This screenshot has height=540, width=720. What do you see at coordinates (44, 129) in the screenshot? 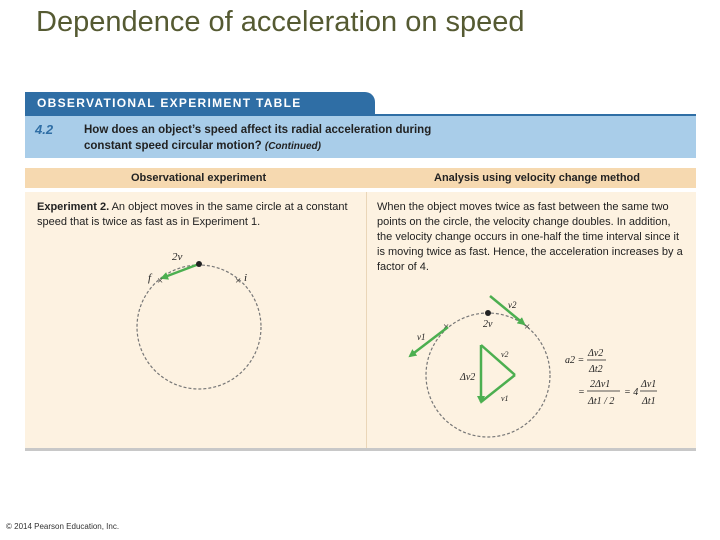
I see `table-number: 4.2` at bounding box center [44, 129].